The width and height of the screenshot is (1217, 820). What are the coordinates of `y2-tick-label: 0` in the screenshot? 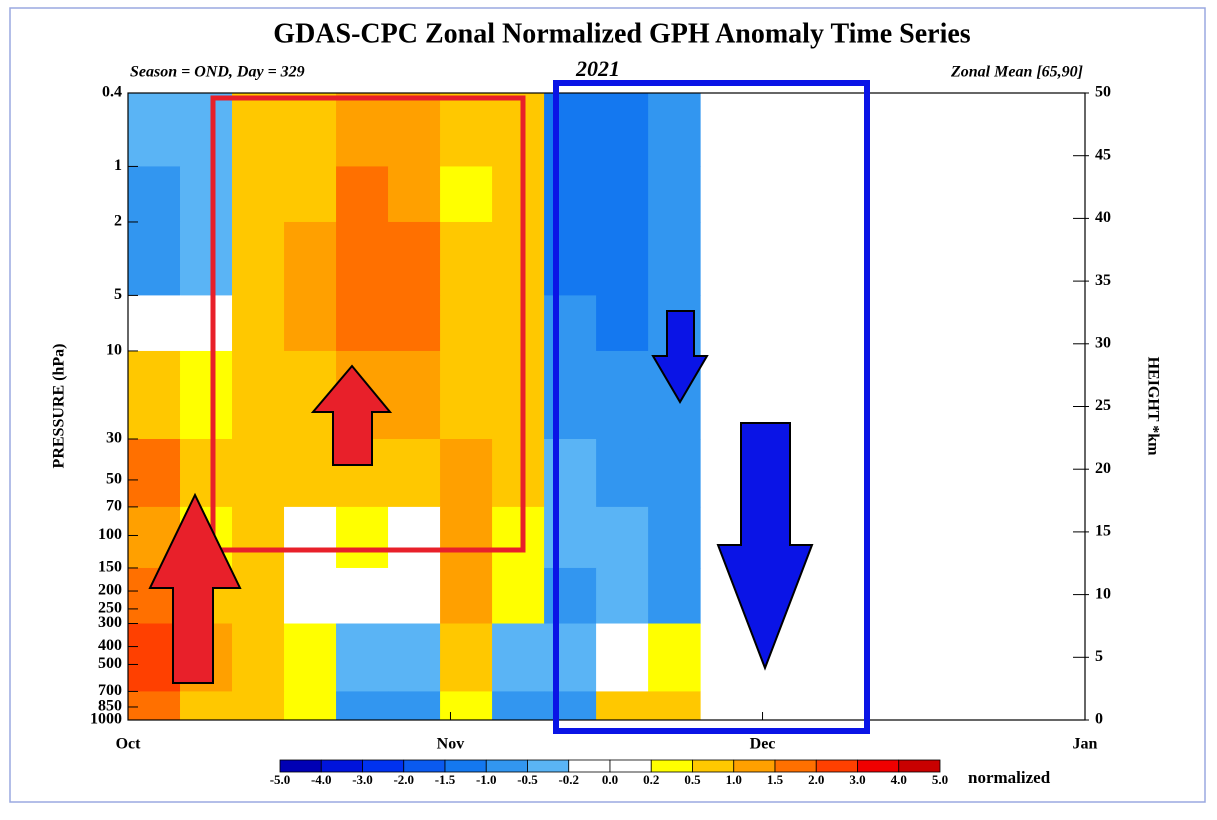 It's located at (1099, 719).